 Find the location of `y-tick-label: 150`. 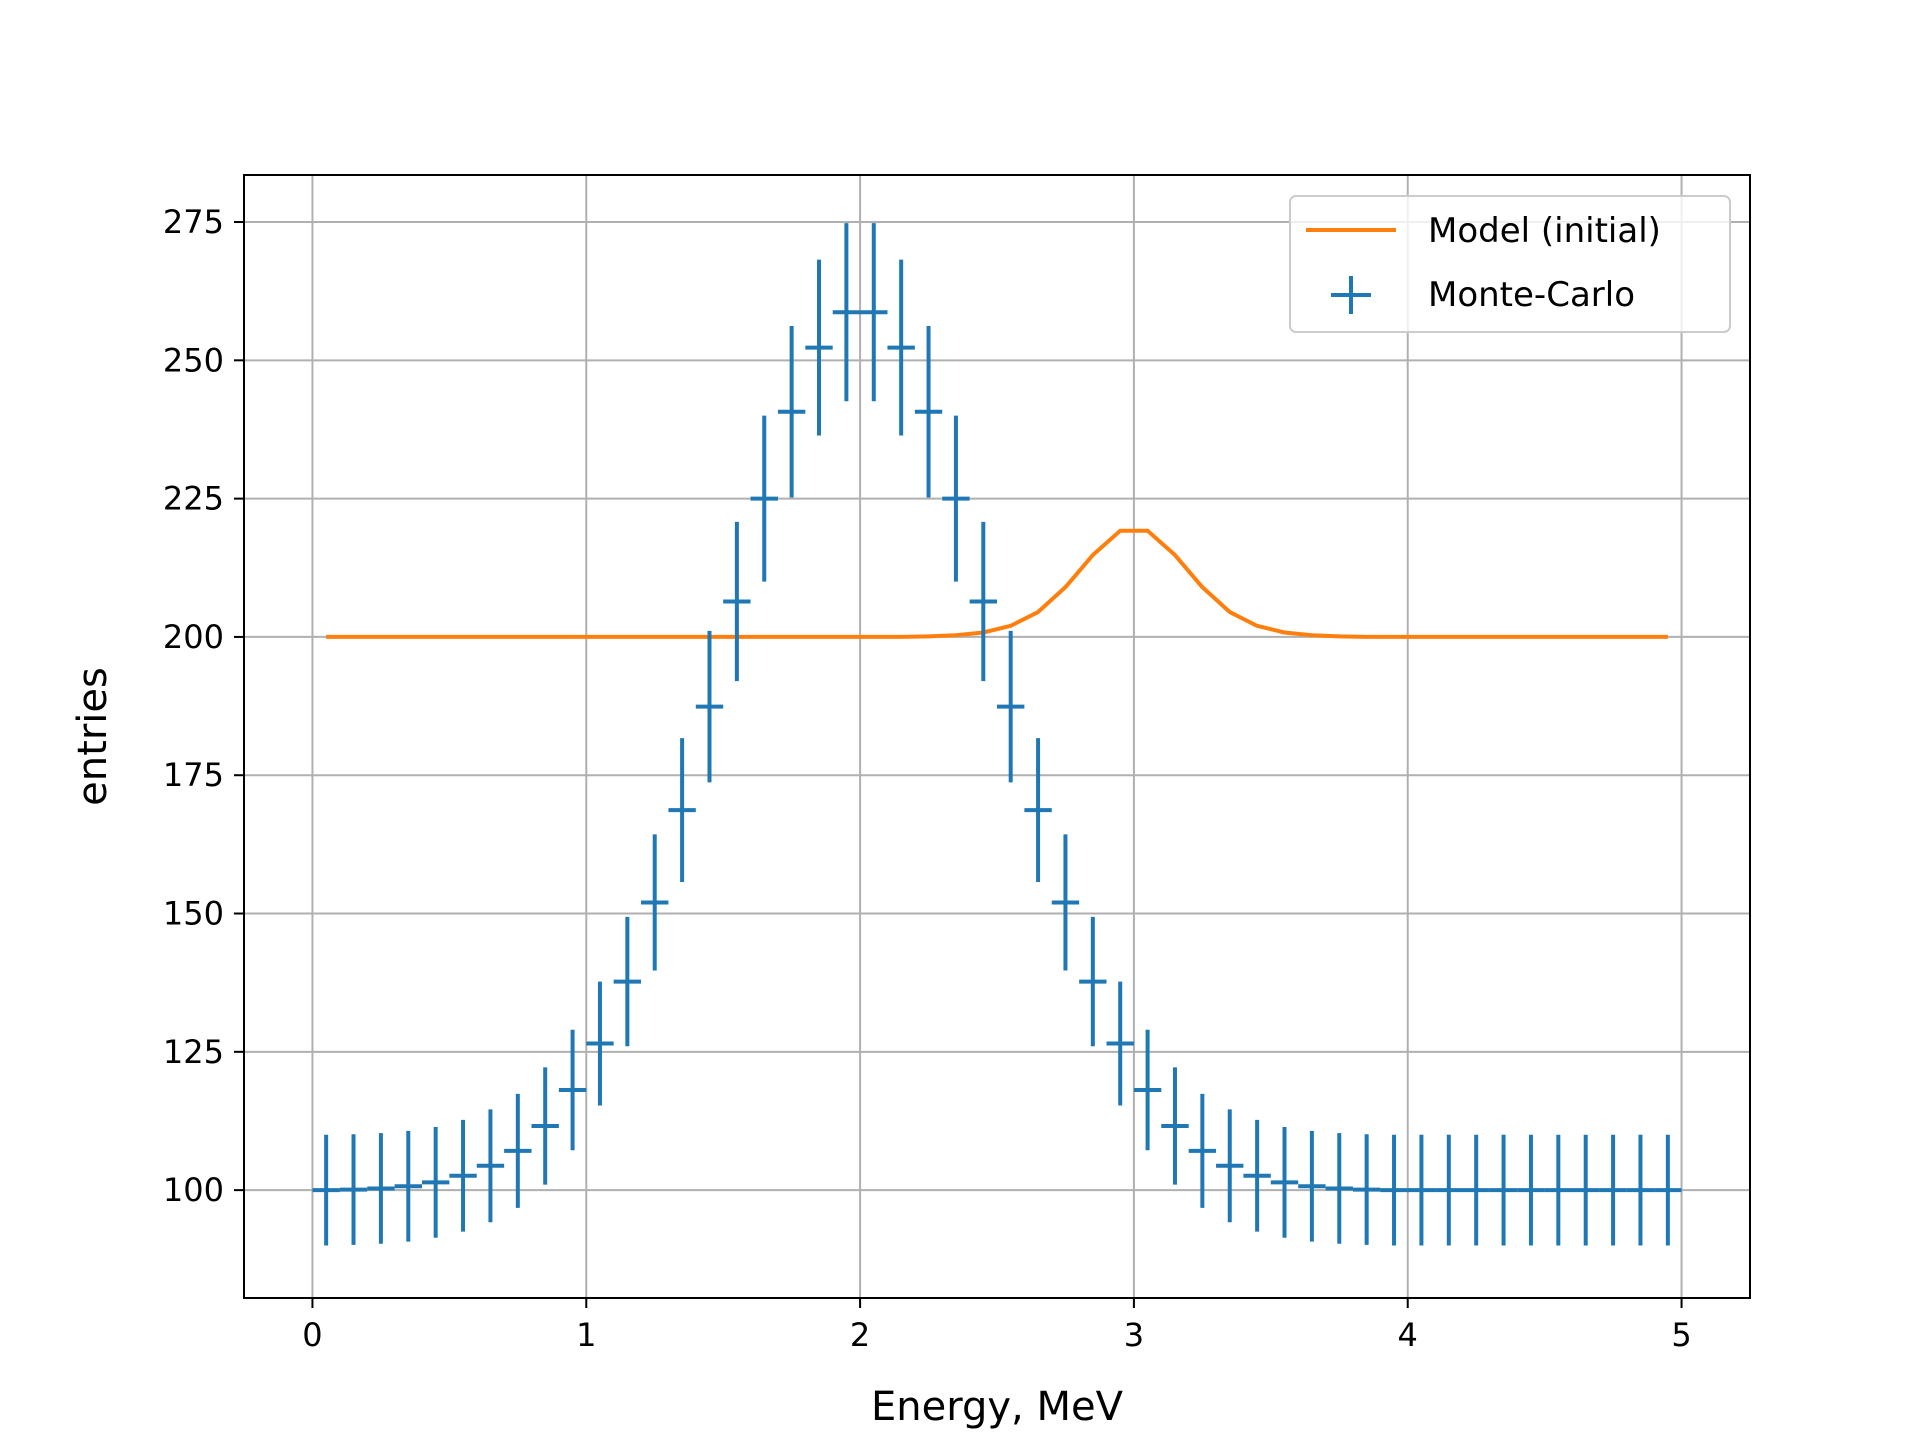

y-tick-label: 150 is located at coordinates (193, 914).